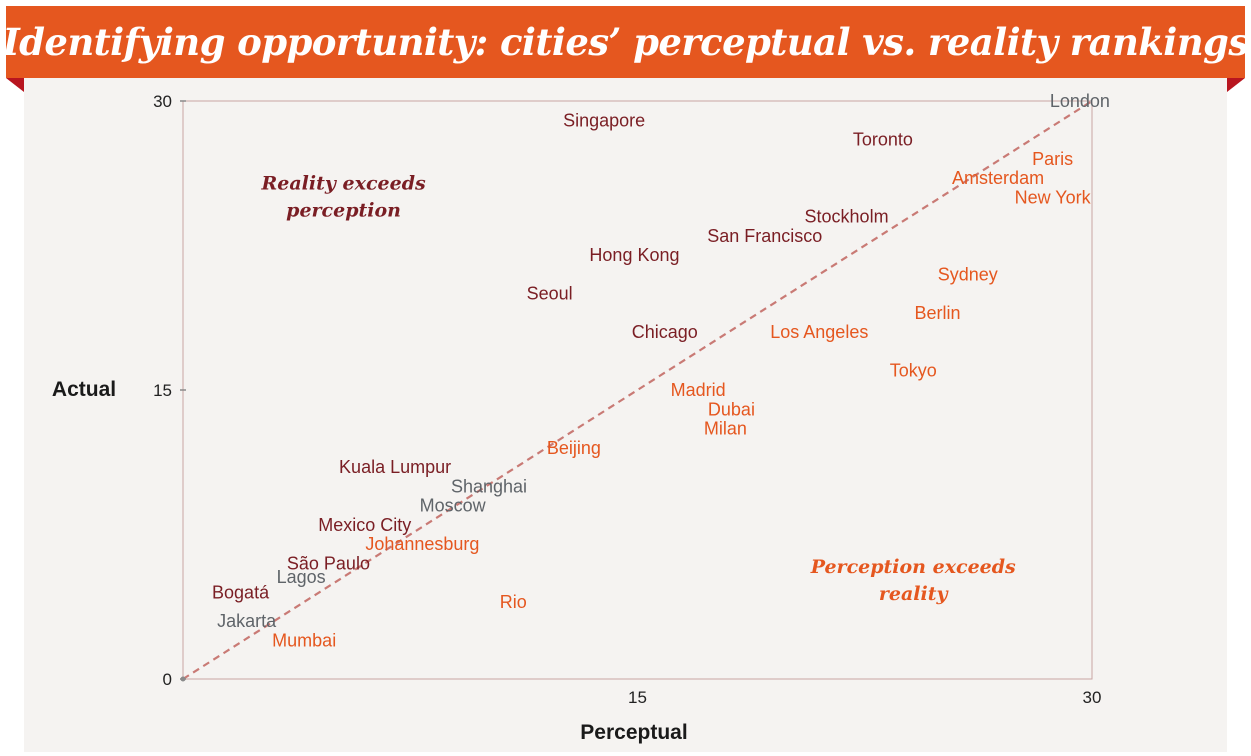 The width and height of the screenshot is (1251, 756). Describe the element at coordinates (998, 178) in the screenshot. I see `point-label-amsterdam: Amsterdam` at that location.